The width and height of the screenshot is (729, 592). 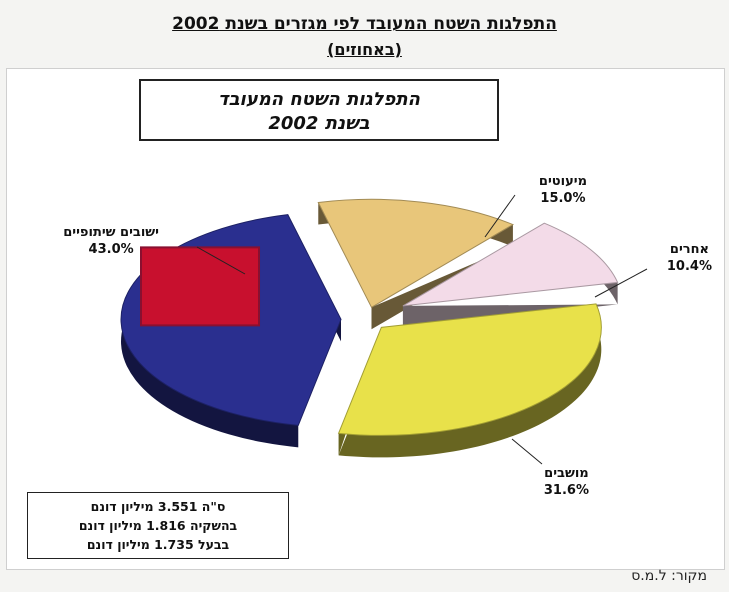 I want to click on slice-name: ישובים שיתופיים, so click(x=111, y=232).